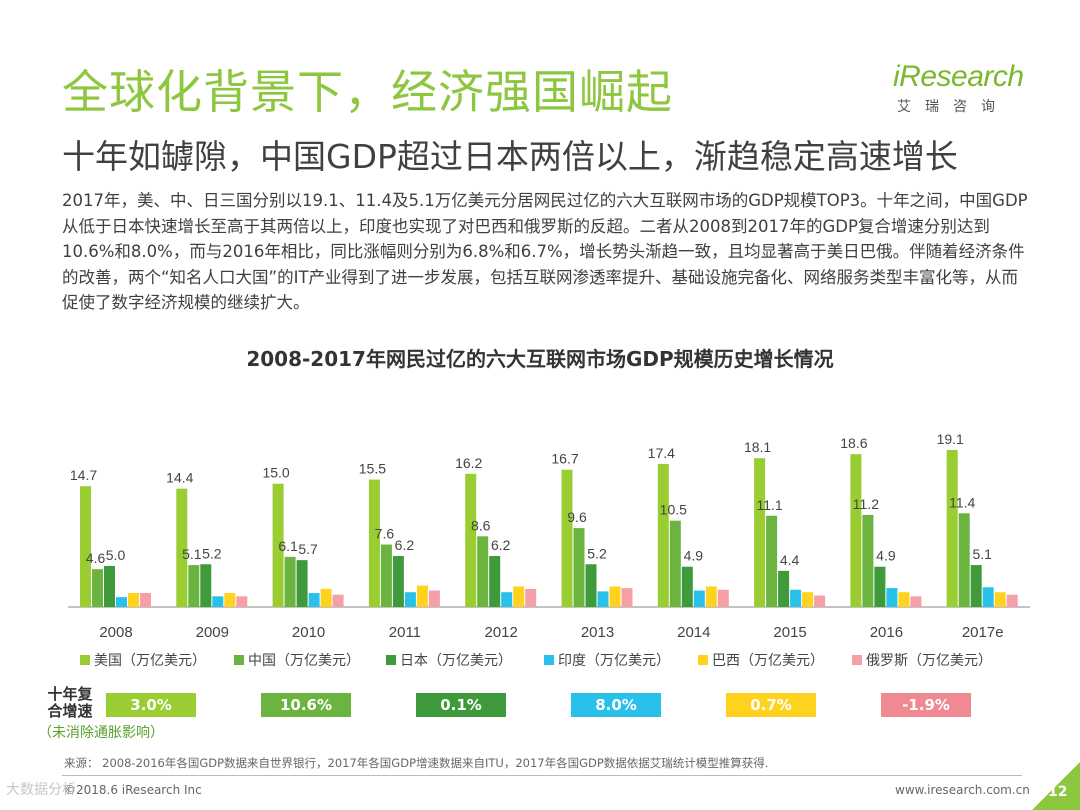  Describe the element at coordinates (116, 555) in the screenshot. I see `data-label-2-2008: 5.0` at that location.